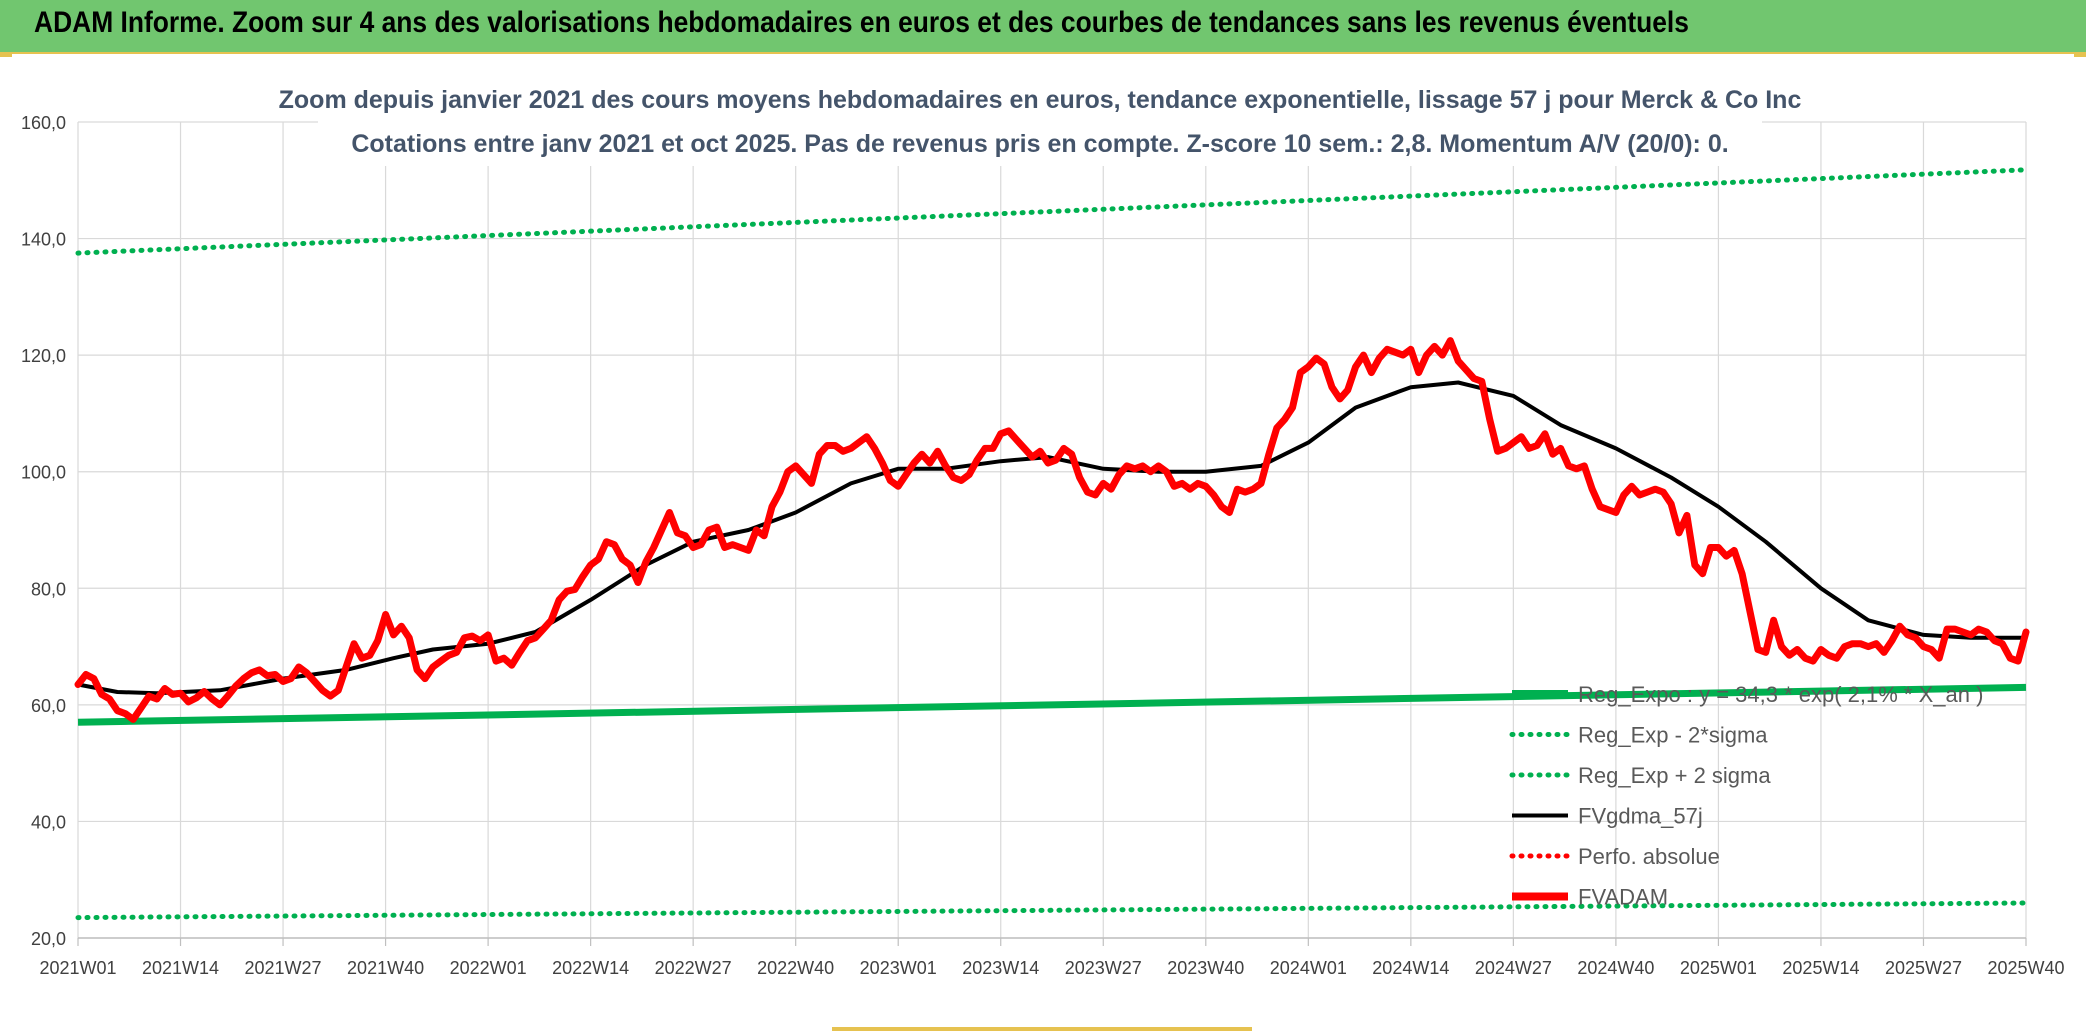 Image resolution: width=2086 pixels, height=1031 pixels. I want to click on legend-label: Perfo. absolue, so click(1649, 856).